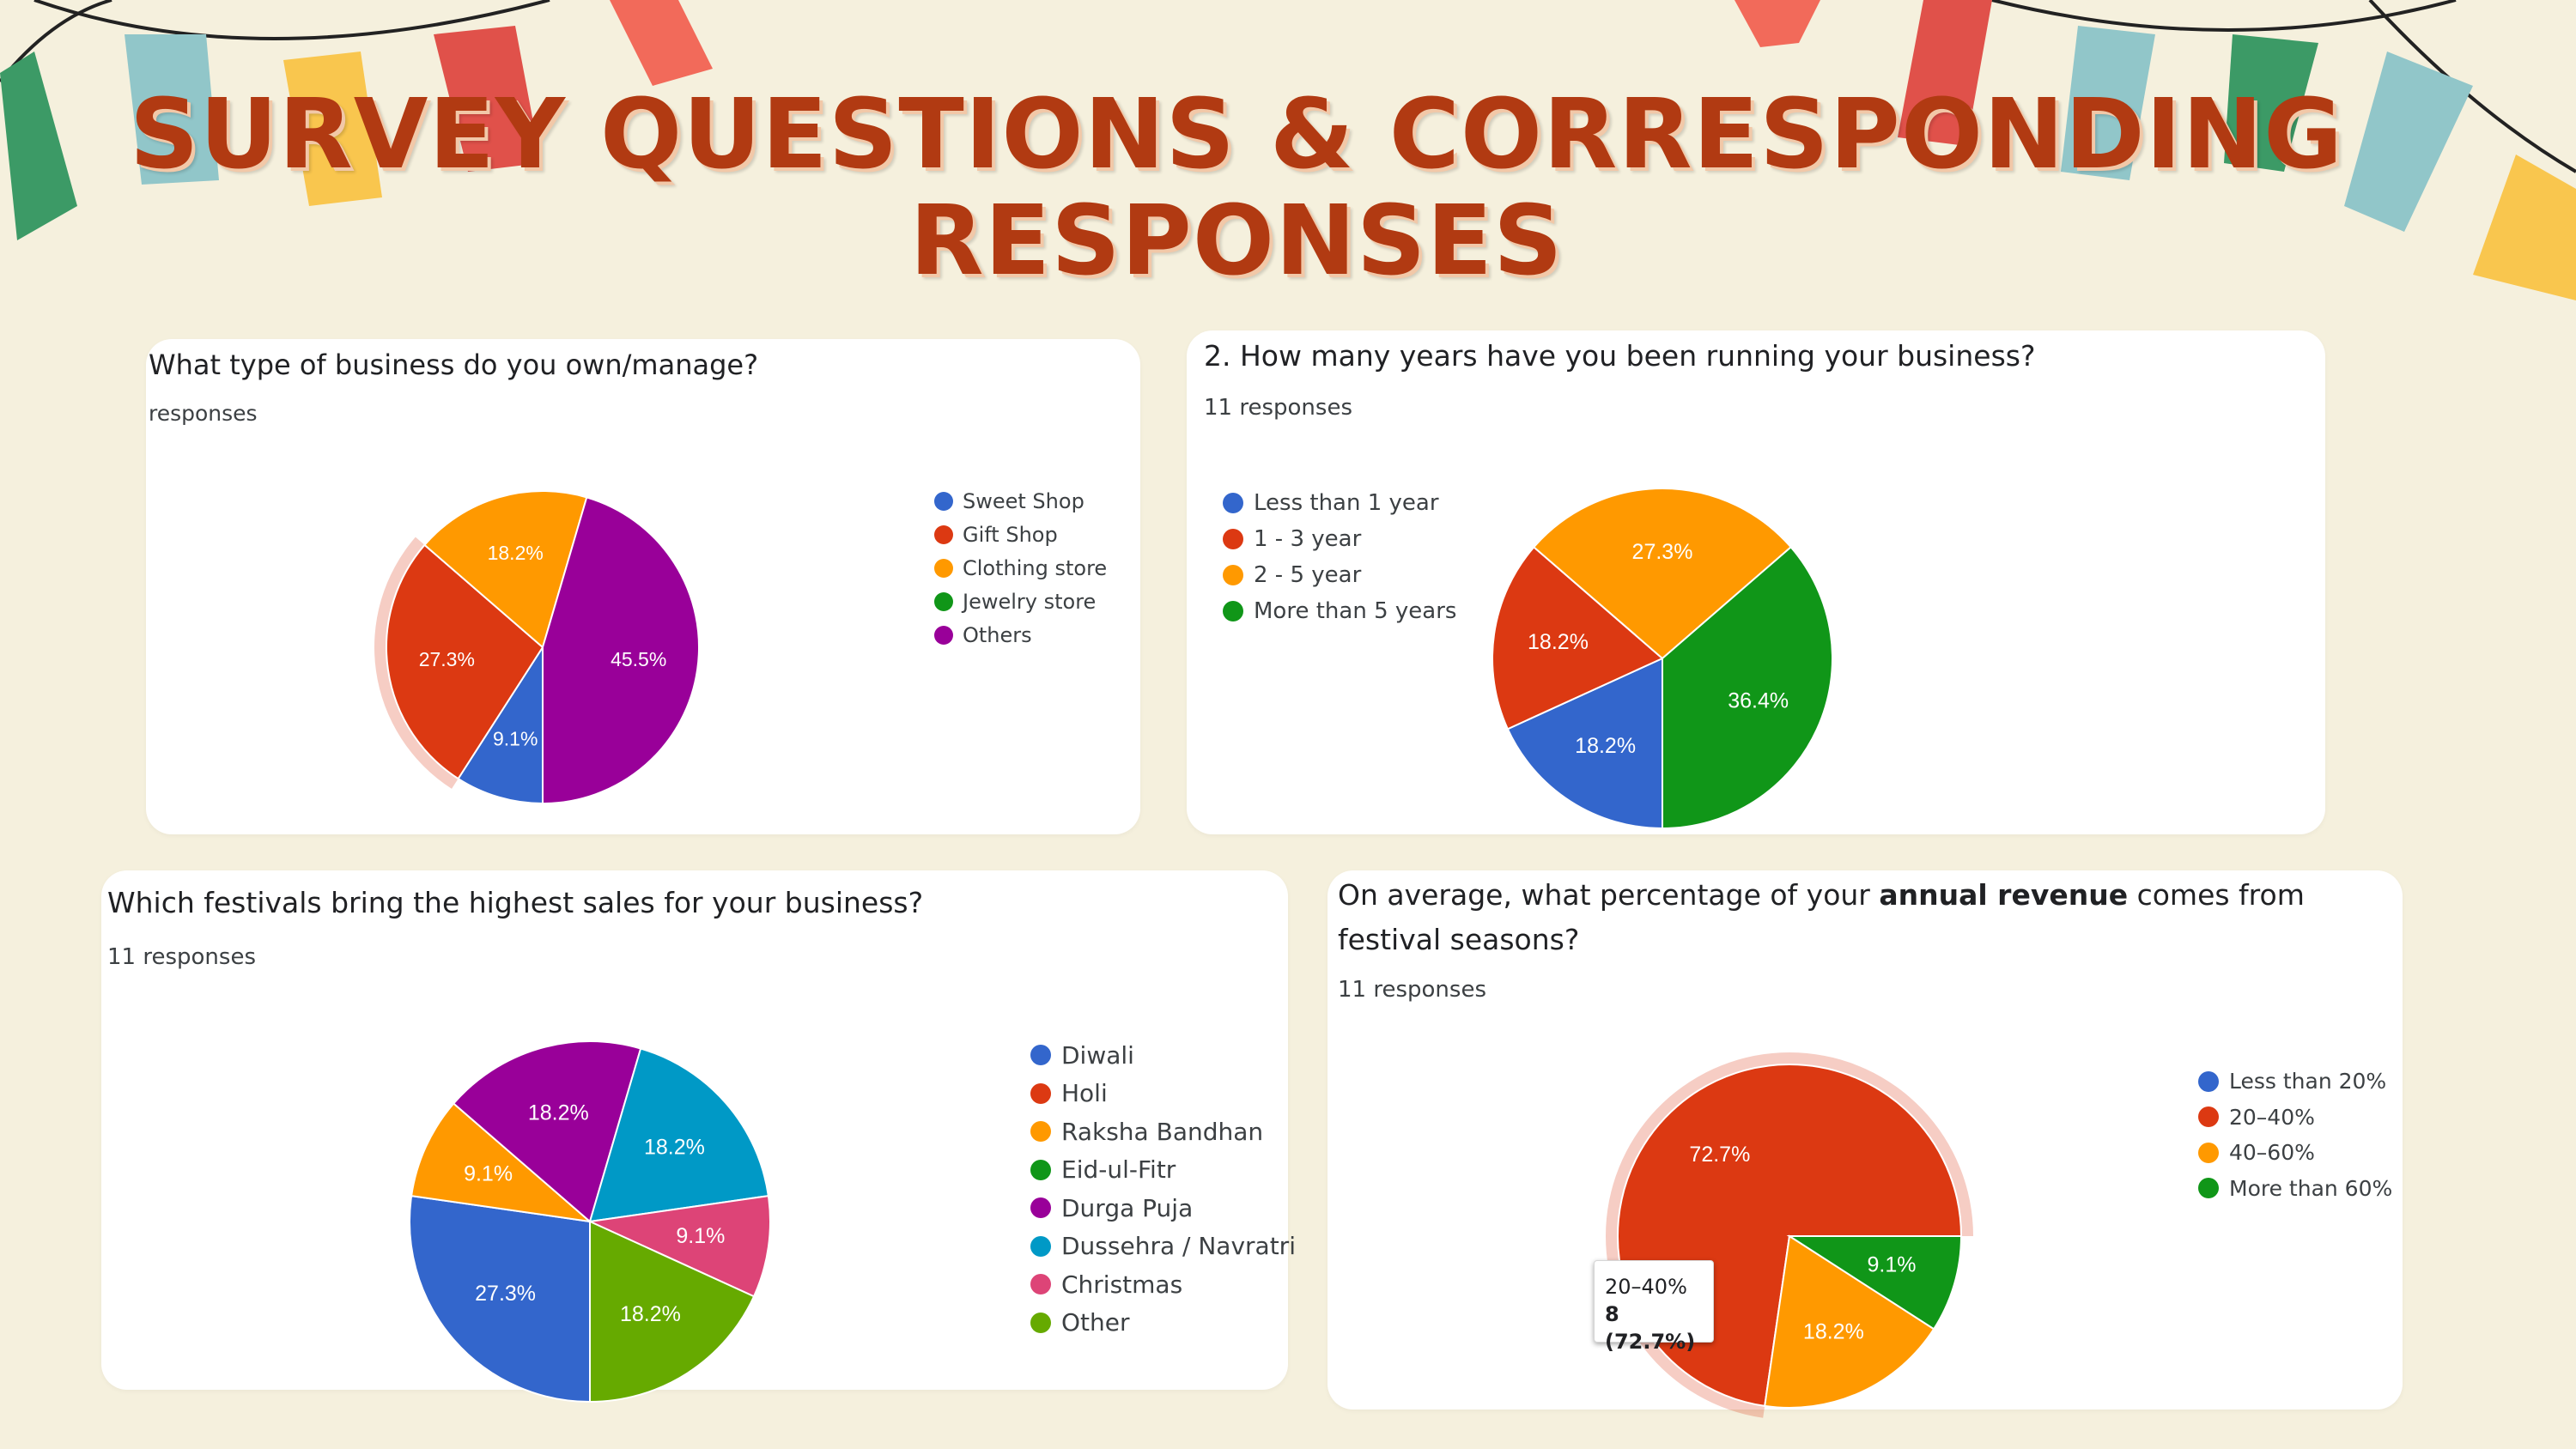  What do you see at coordinates (1122, 1284) in the screenshot?
I see `legend-label: Christmas` at bounding box center [1122, 1284].